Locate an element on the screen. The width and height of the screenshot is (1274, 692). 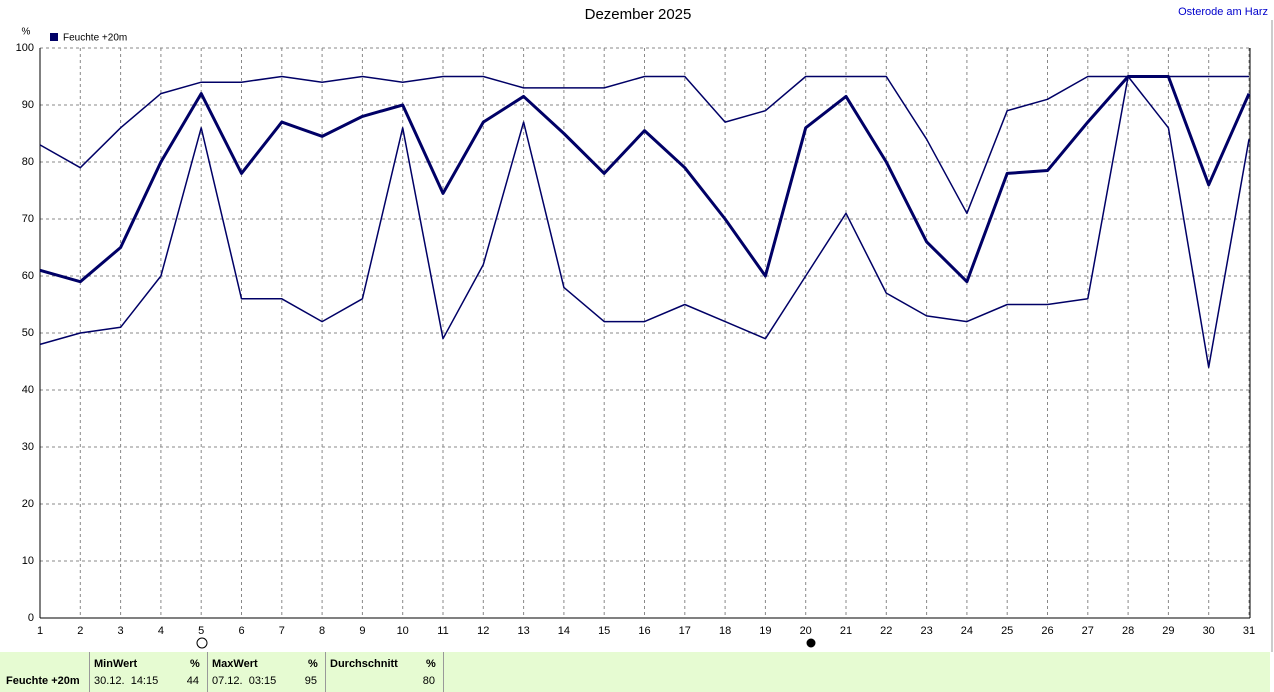
x-tick-label: 14 is located at coordinates (564, 631).